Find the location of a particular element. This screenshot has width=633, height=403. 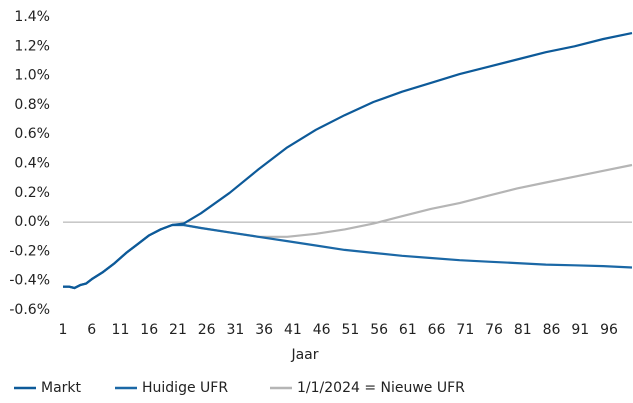

x-tick-label: 31 is located at coordinates (236, 330).